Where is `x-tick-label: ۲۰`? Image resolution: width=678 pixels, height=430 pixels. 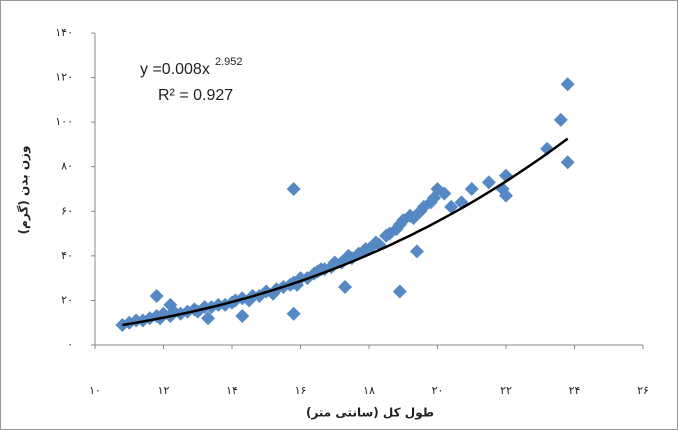 x-tick-label: ۲۰ is located at coordinates (438, 390).